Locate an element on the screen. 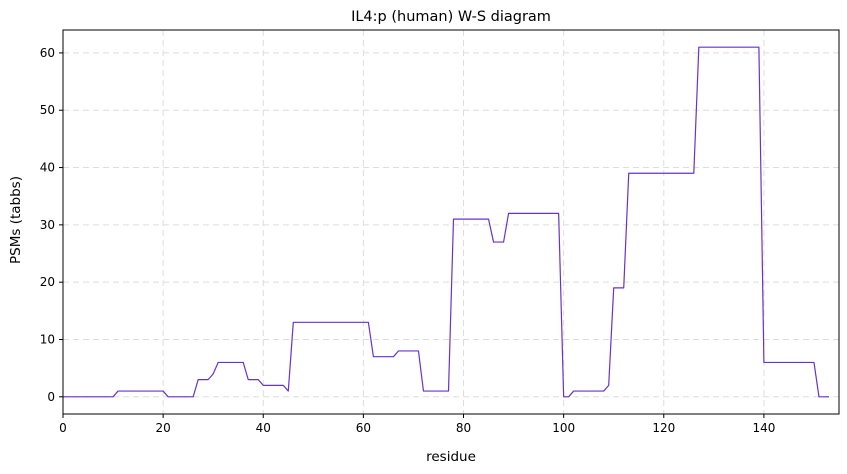 The width and height of the screenshot is (847, 474). y-tick-label: 0 is located at coordinates (51, 397).